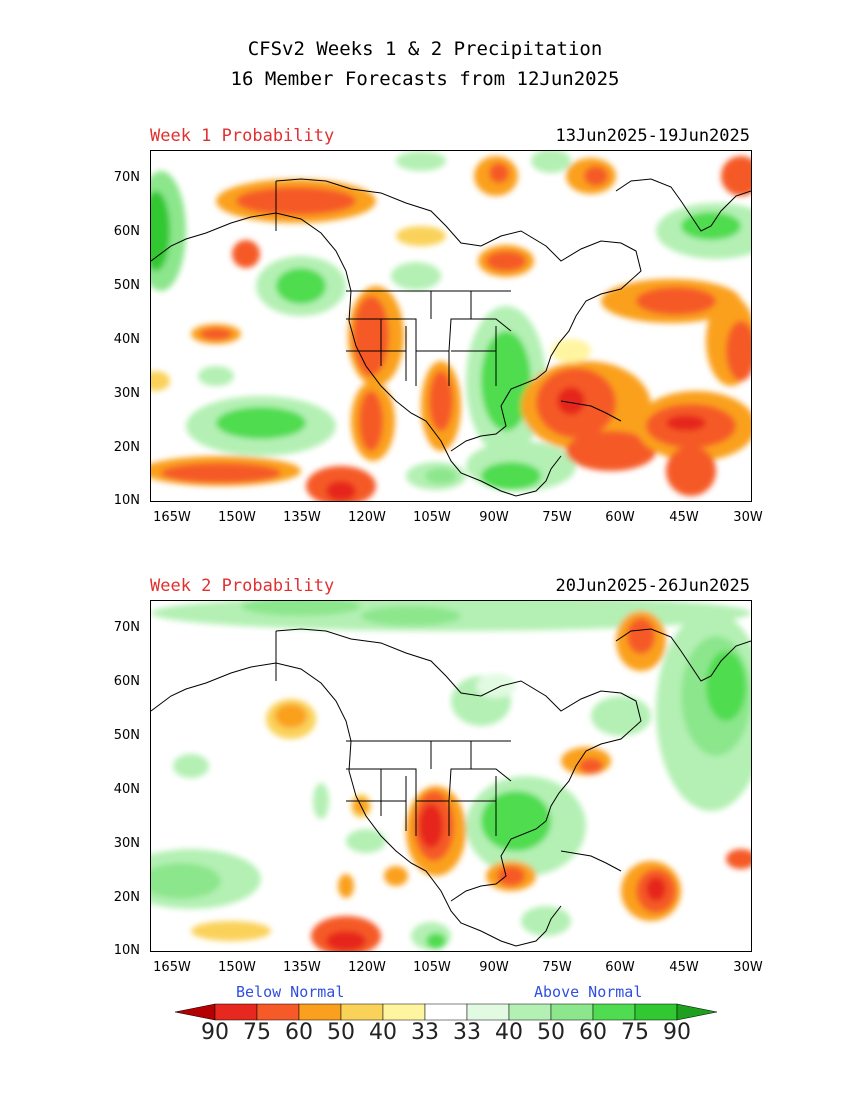  Describe the element at coordinates (242, 586) in the screenshot. I see `week2-label: Week 2 Probability` at that location.